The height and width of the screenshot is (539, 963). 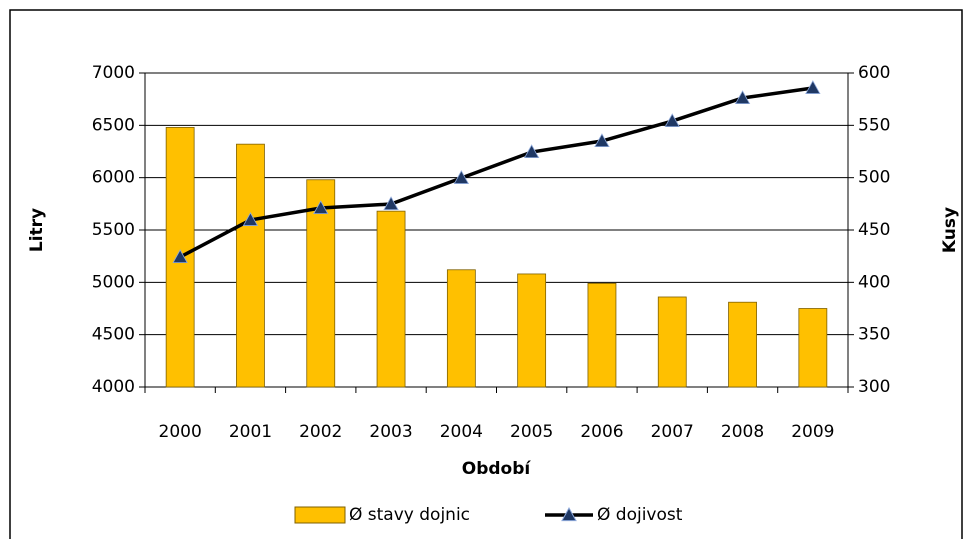 I want to click on y-axis-label: Litry, so click(x=37, y=230).